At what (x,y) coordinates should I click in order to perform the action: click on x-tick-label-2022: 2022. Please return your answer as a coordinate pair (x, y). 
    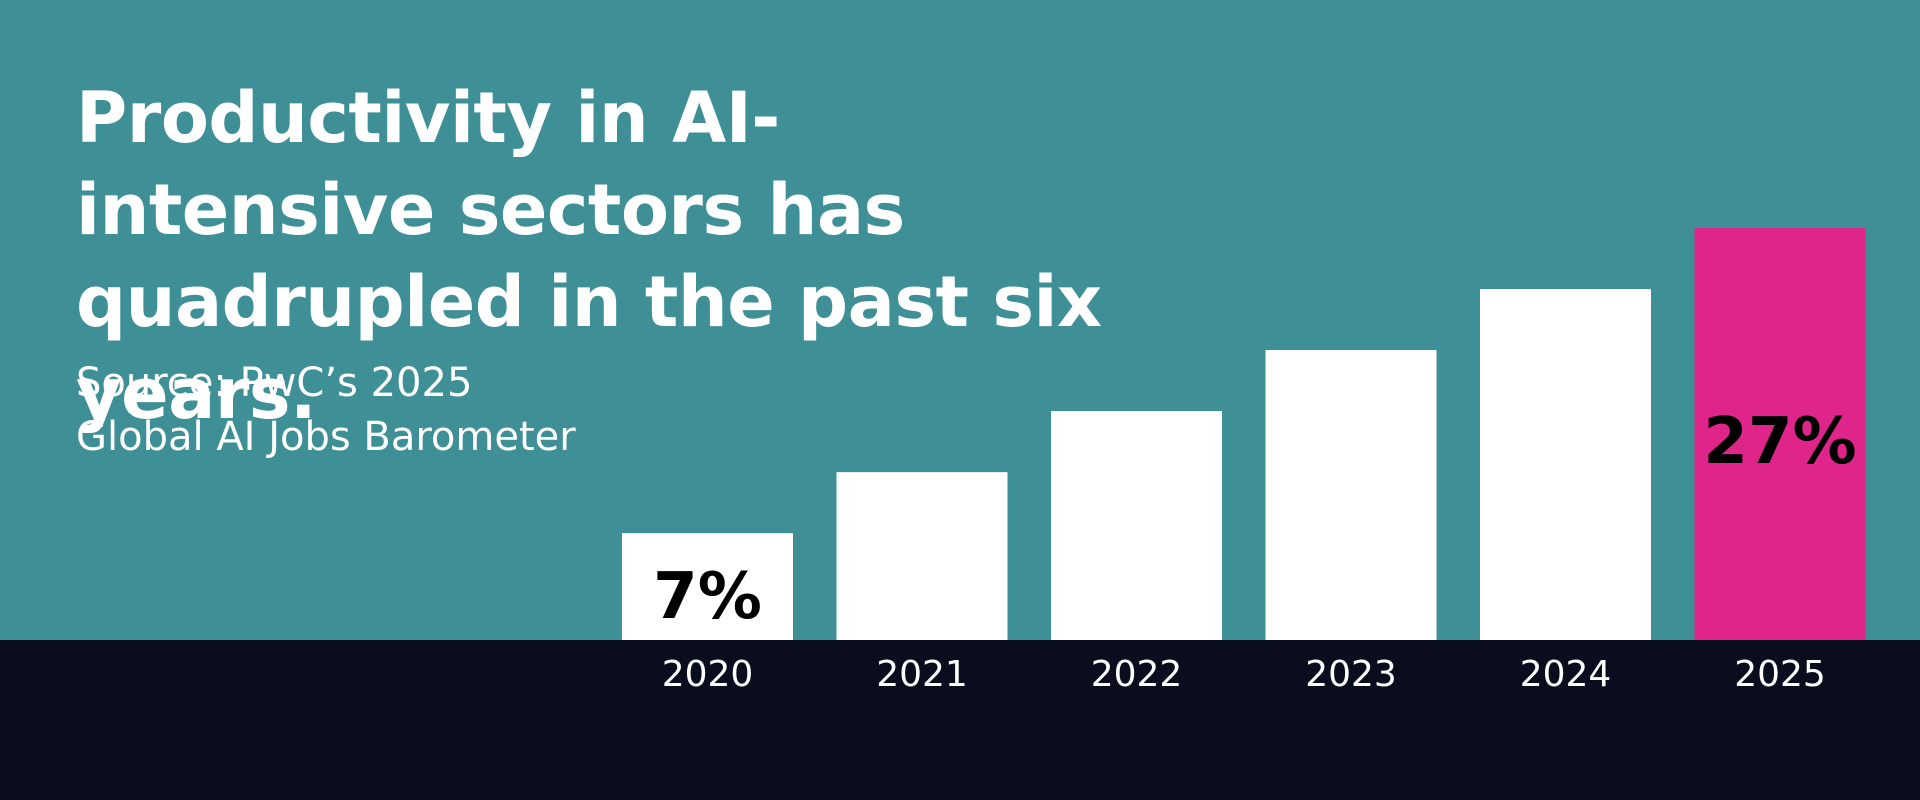
    Looking at the image, I should click on (1137, 674).